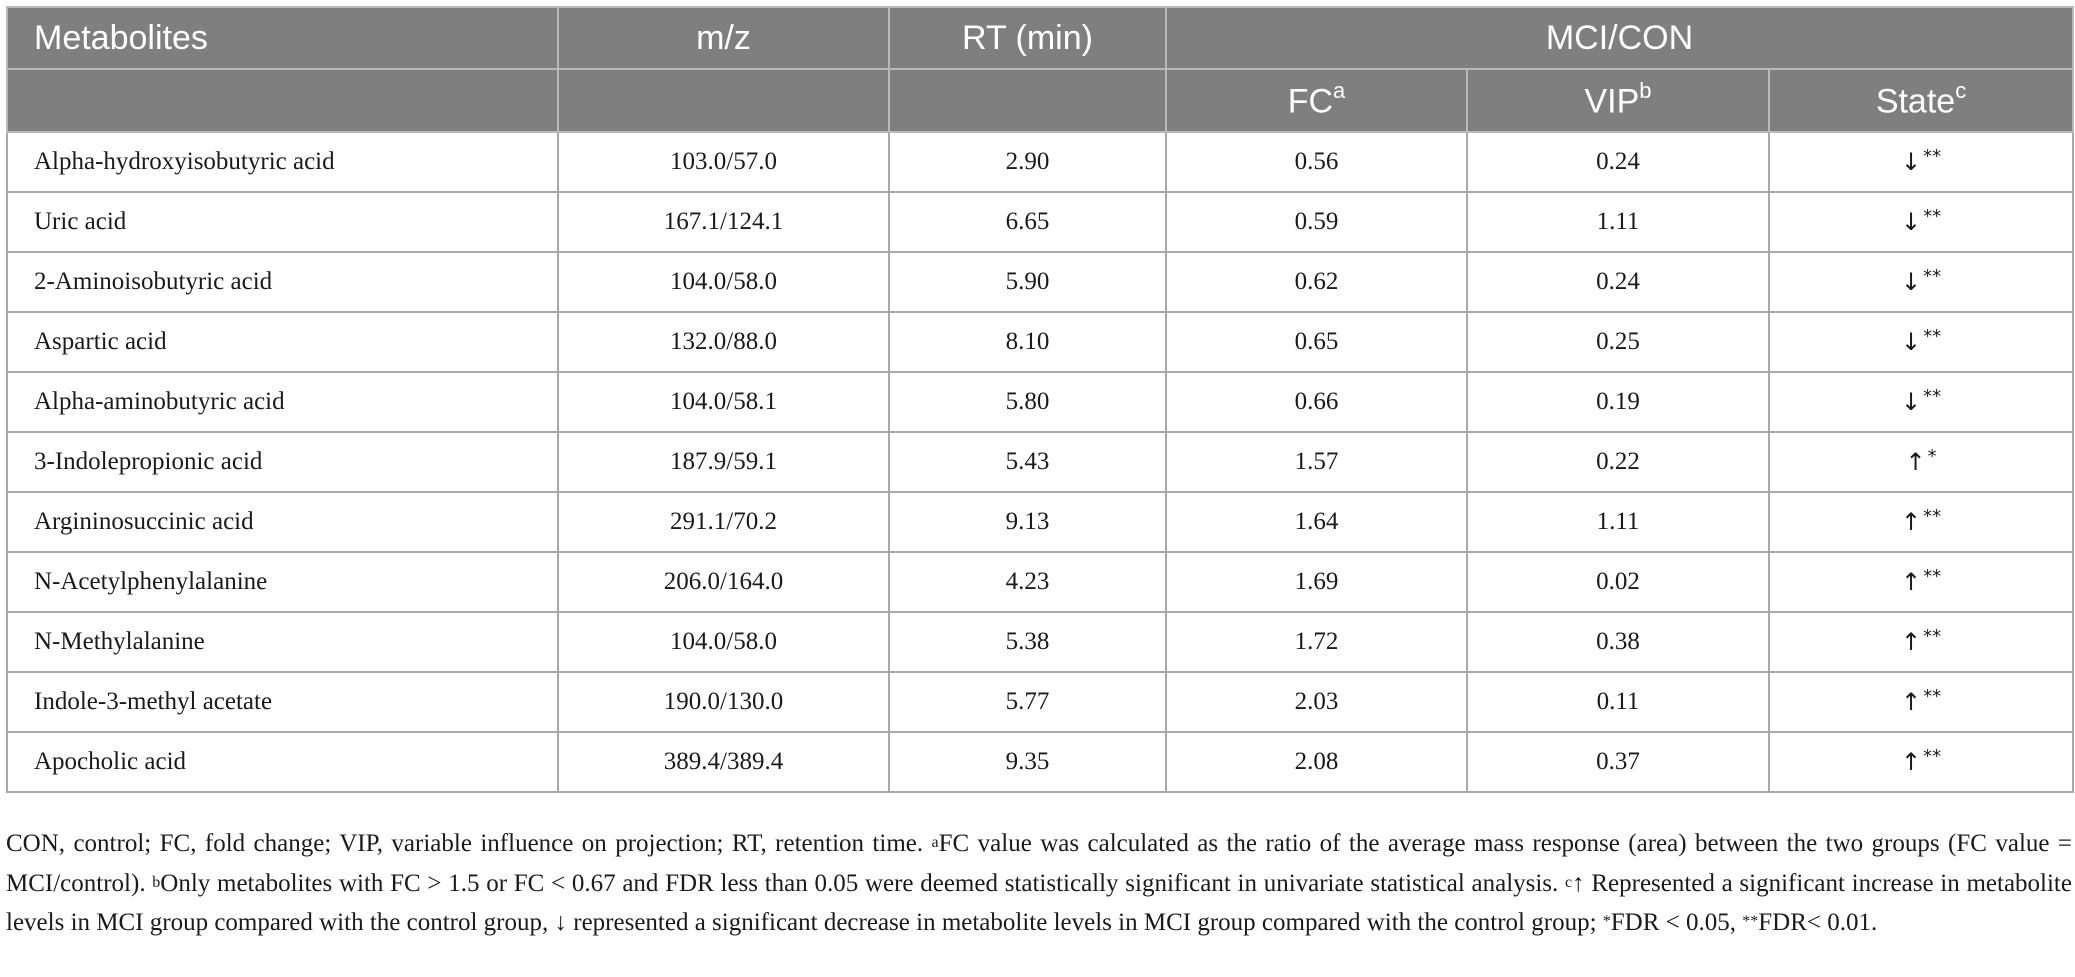 This screenshot has height=977, width=2075. I want to click on footnote-mark-c: c, so click(1569, 882).